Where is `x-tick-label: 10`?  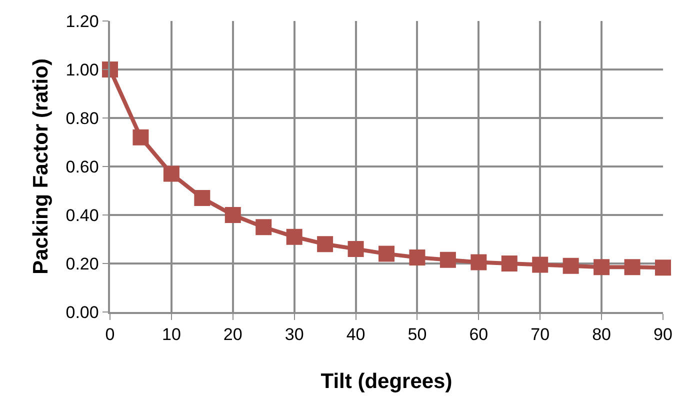
x-tick-label: 10 is located at coordinates (171, 334).